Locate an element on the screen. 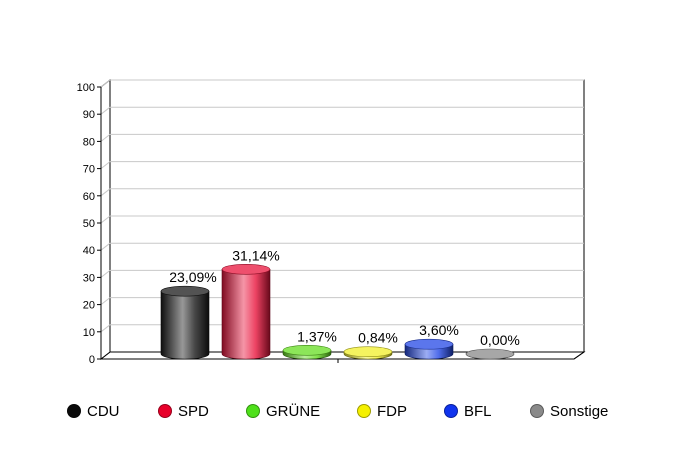  data-label: 0,84% is located at coordinates (378, 338).